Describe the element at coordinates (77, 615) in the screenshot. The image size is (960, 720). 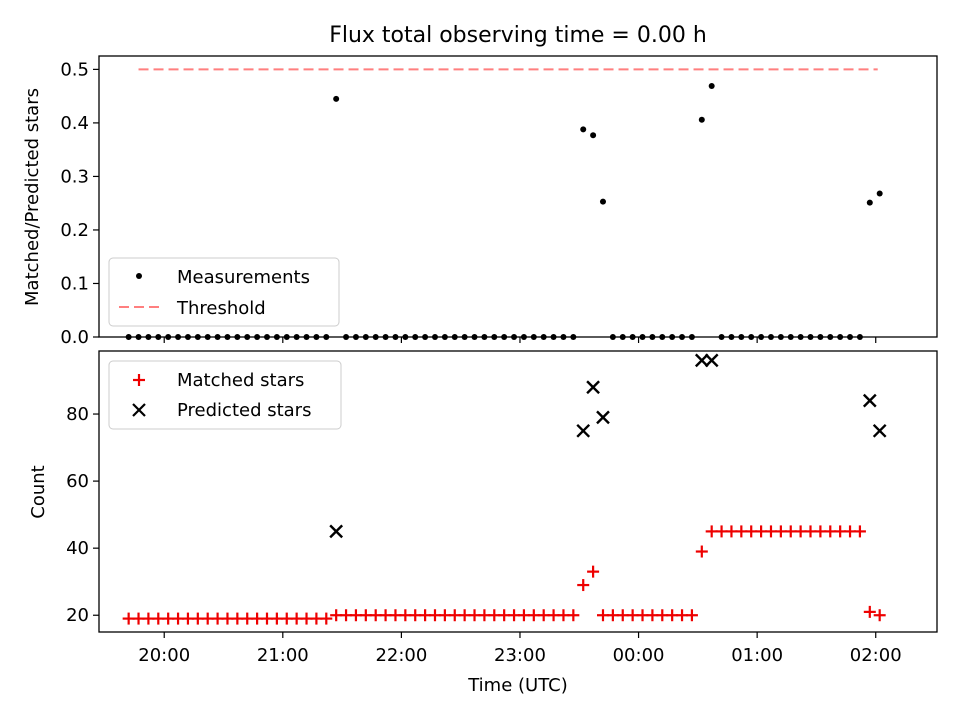
I see `bottom-y-tick-label: 20` at that location.